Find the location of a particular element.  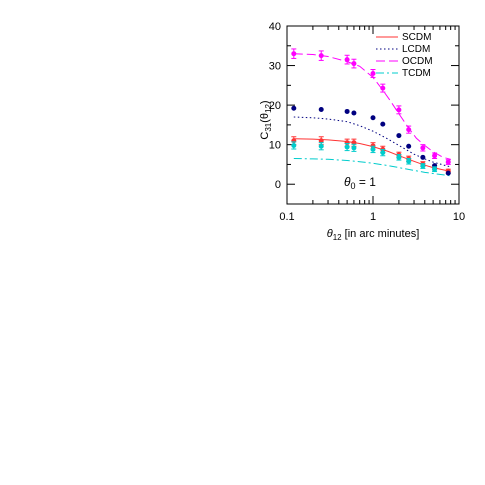

x-tick-label: 10 is located at coordinates (459, 217).